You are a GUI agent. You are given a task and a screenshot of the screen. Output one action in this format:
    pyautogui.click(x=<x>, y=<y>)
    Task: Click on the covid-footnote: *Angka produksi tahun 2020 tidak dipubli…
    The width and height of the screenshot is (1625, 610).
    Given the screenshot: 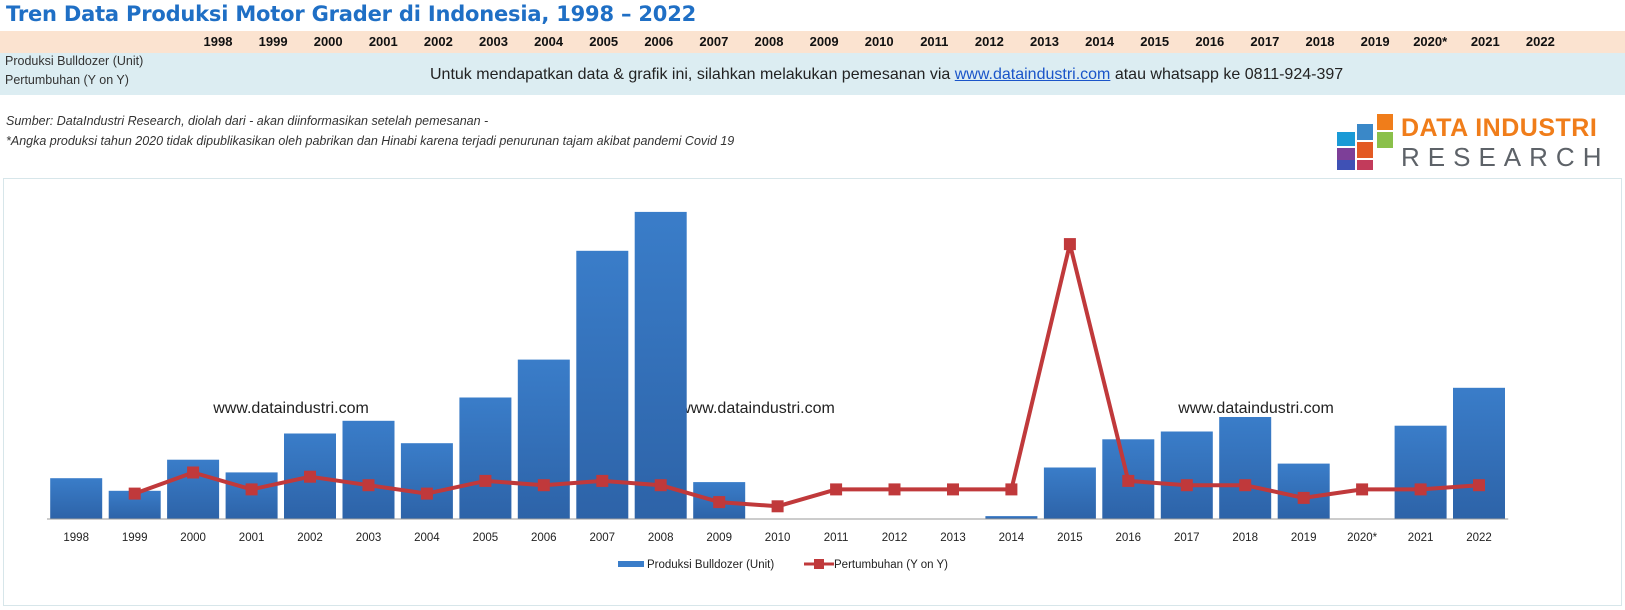 What is the action you would take?
    pyautogui.click(x=370, y=141)
    